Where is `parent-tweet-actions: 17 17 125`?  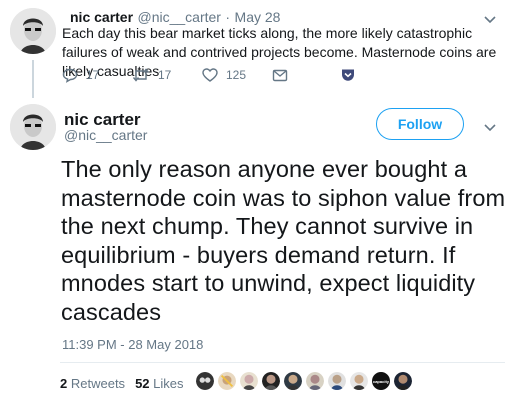 parent-tweet-actions: 17 17 125 is located at coordinates (212, 77).